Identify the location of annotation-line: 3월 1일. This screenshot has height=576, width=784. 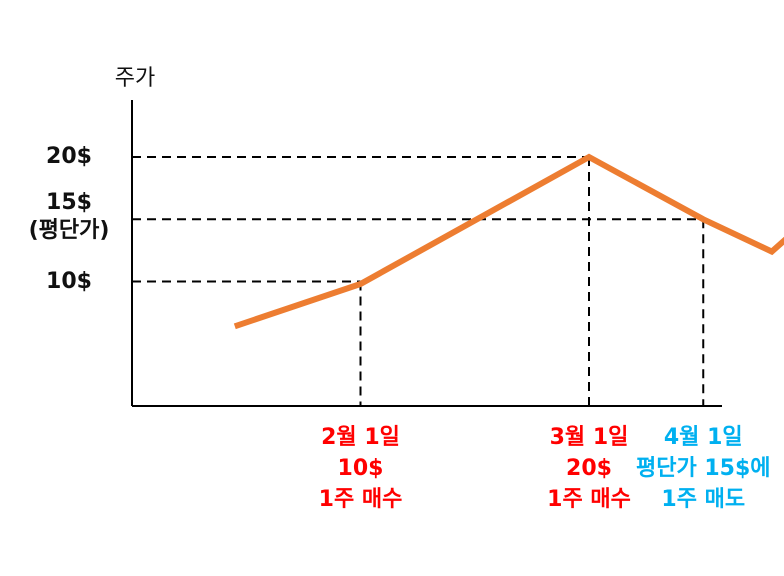
(589, 437).